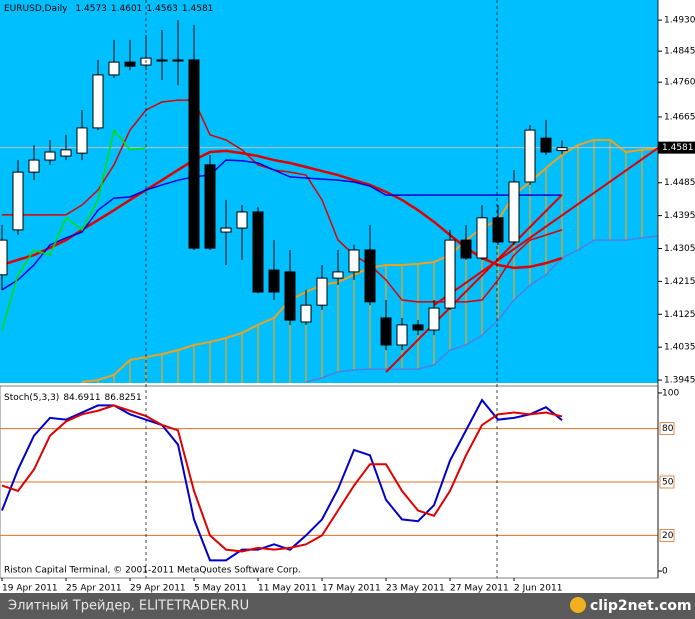 The image size is (695, 619). What do you see at coordinates (123, 398) in the screenshot?
I see `stoch-d: 86.8251` at bounding box center [123, 398].